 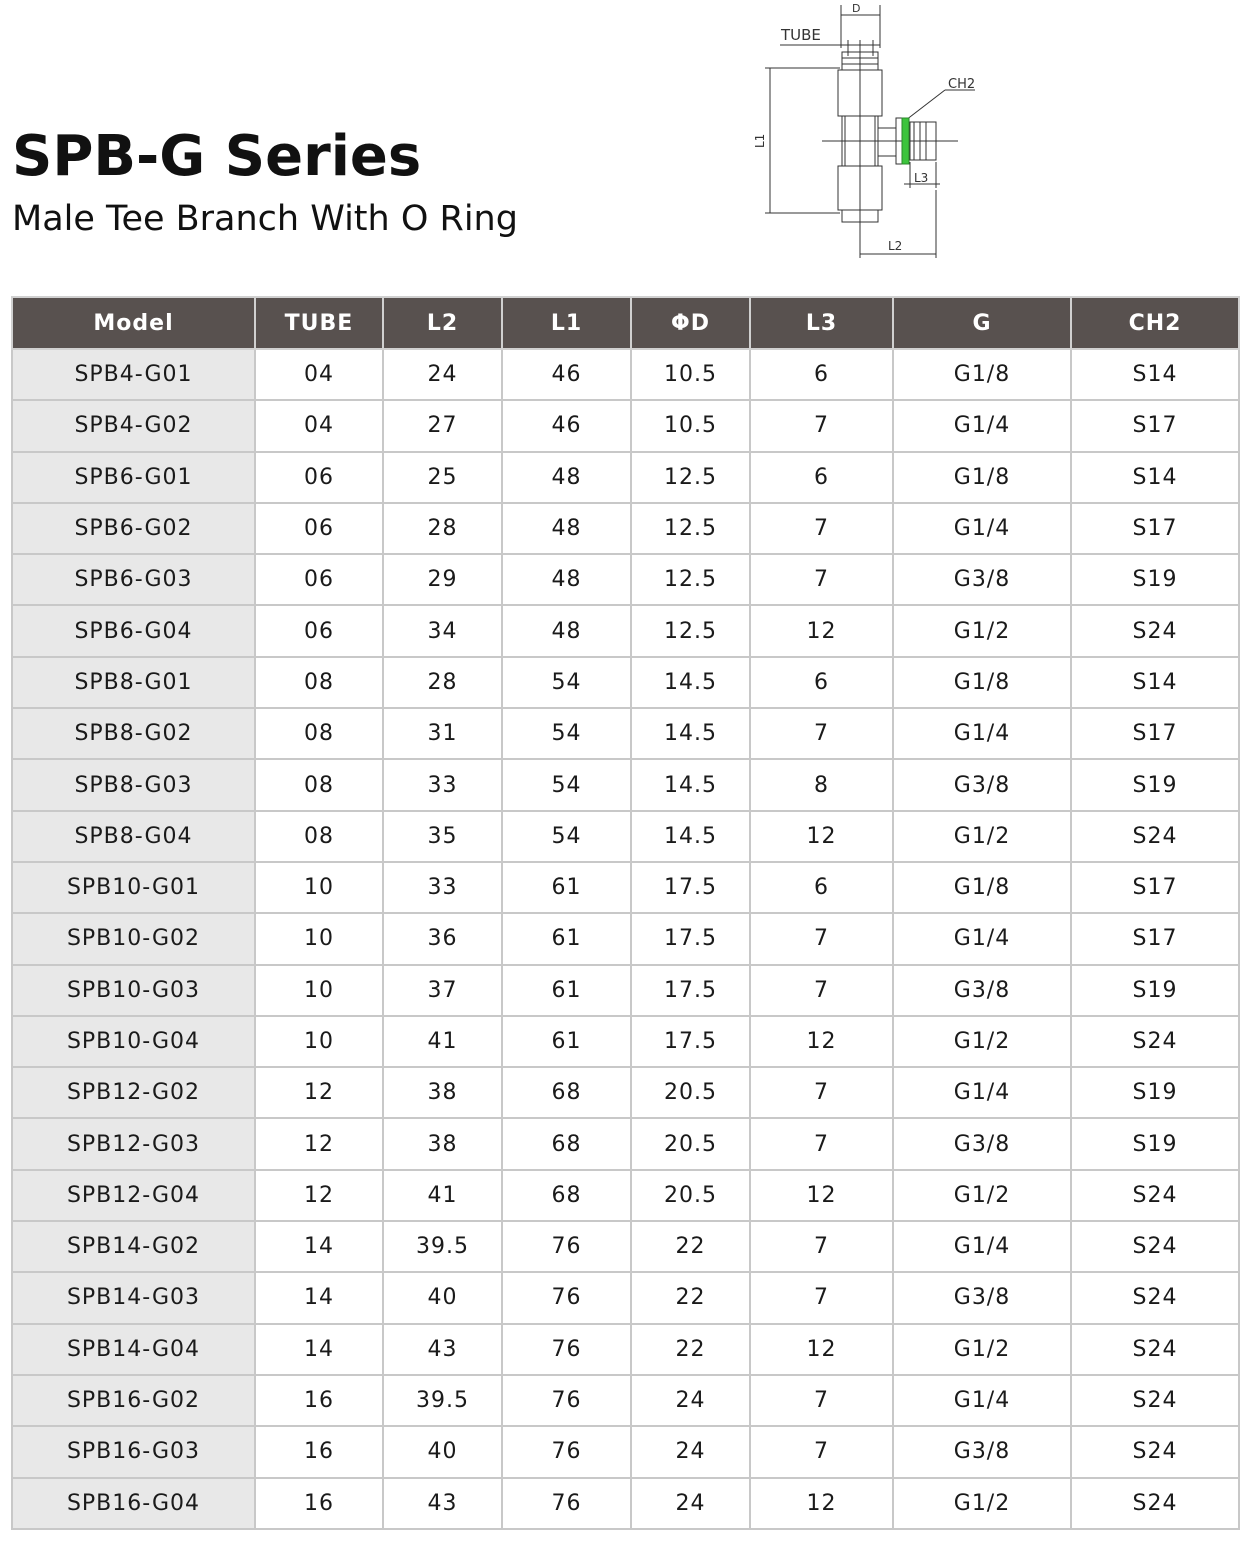 I want to click on table-header-row: Model TUBE L2 L1 ΦD L3 G CH2, so click(x=625, y=323).